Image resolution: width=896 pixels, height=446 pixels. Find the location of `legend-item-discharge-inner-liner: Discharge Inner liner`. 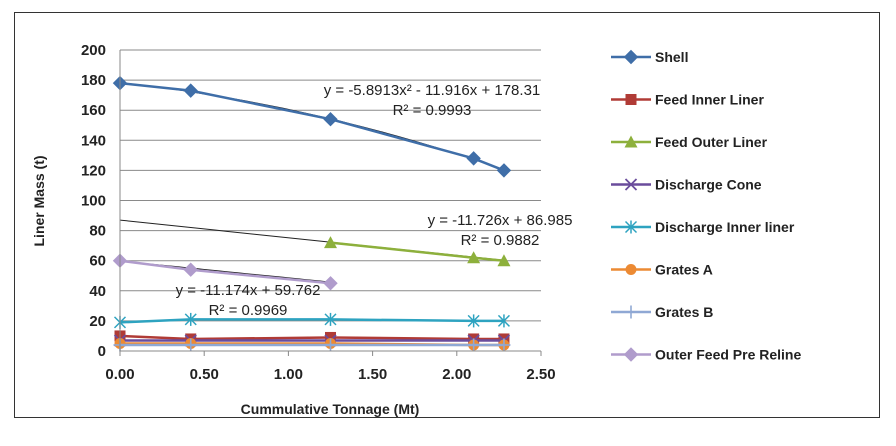

legend-item-discharge-inner-liner: Discharge Inner liner is located at coordinates (703, 227).